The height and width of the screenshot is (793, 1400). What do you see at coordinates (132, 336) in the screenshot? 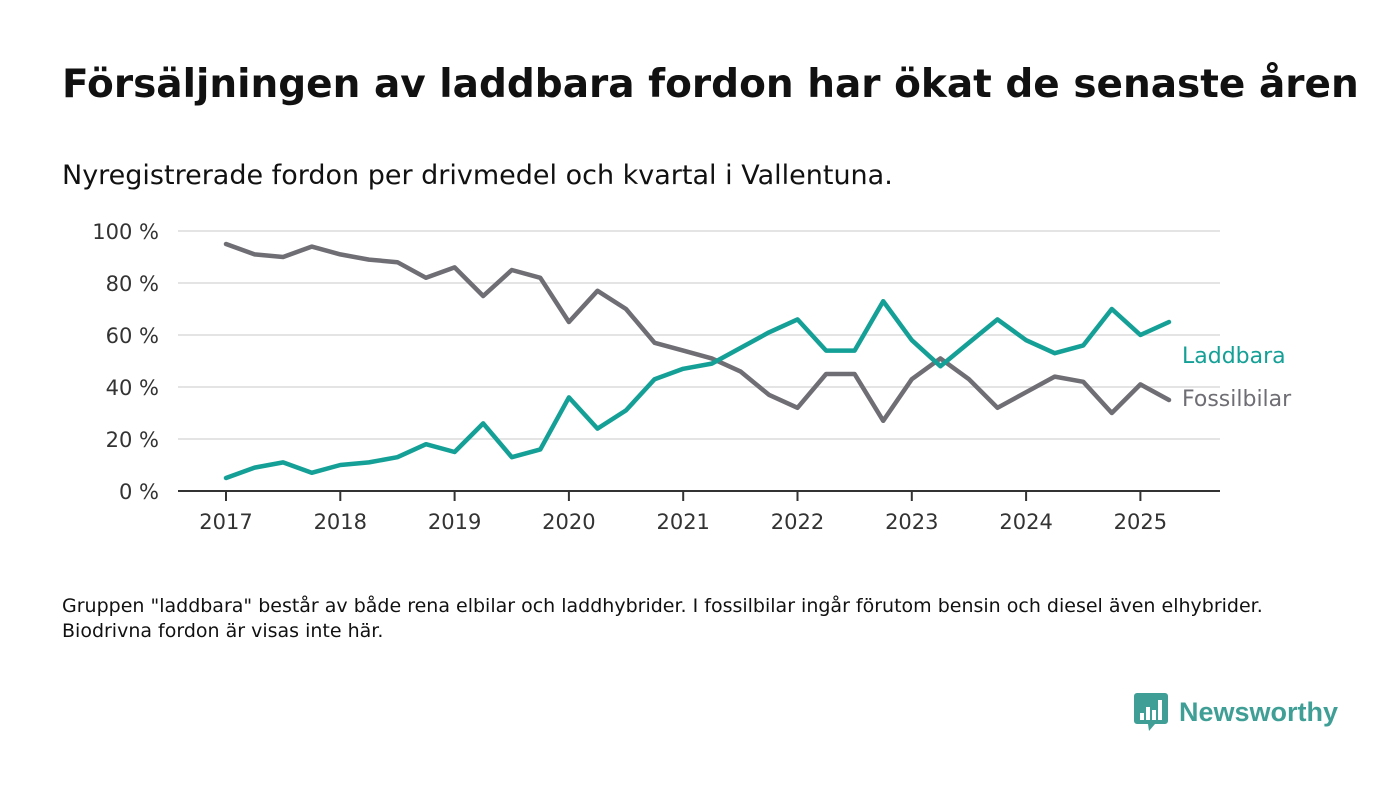
I see `y-tick-label: 60 %` at bounding box center [132, 336].